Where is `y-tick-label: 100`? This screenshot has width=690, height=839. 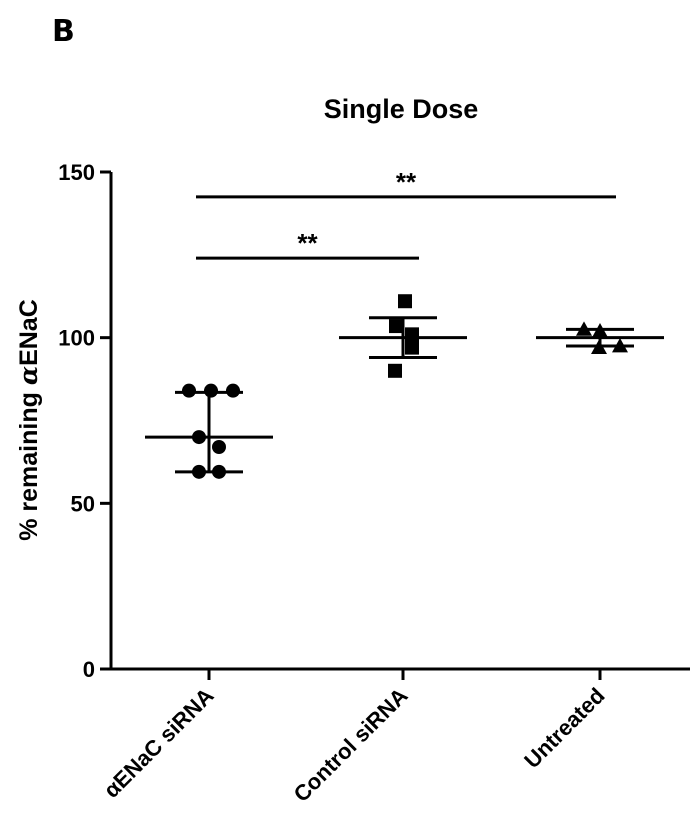 y-tick-label: 100 is located at coordinates (76, 338).